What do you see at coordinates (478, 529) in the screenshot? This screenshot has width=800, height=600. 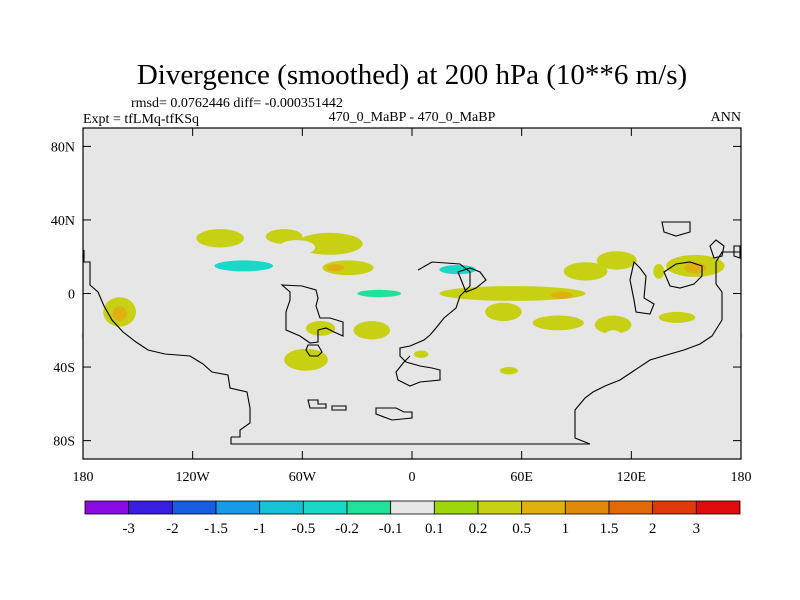 I see `colorbar-label-8: 0.2` at bounding box center [478, 529].